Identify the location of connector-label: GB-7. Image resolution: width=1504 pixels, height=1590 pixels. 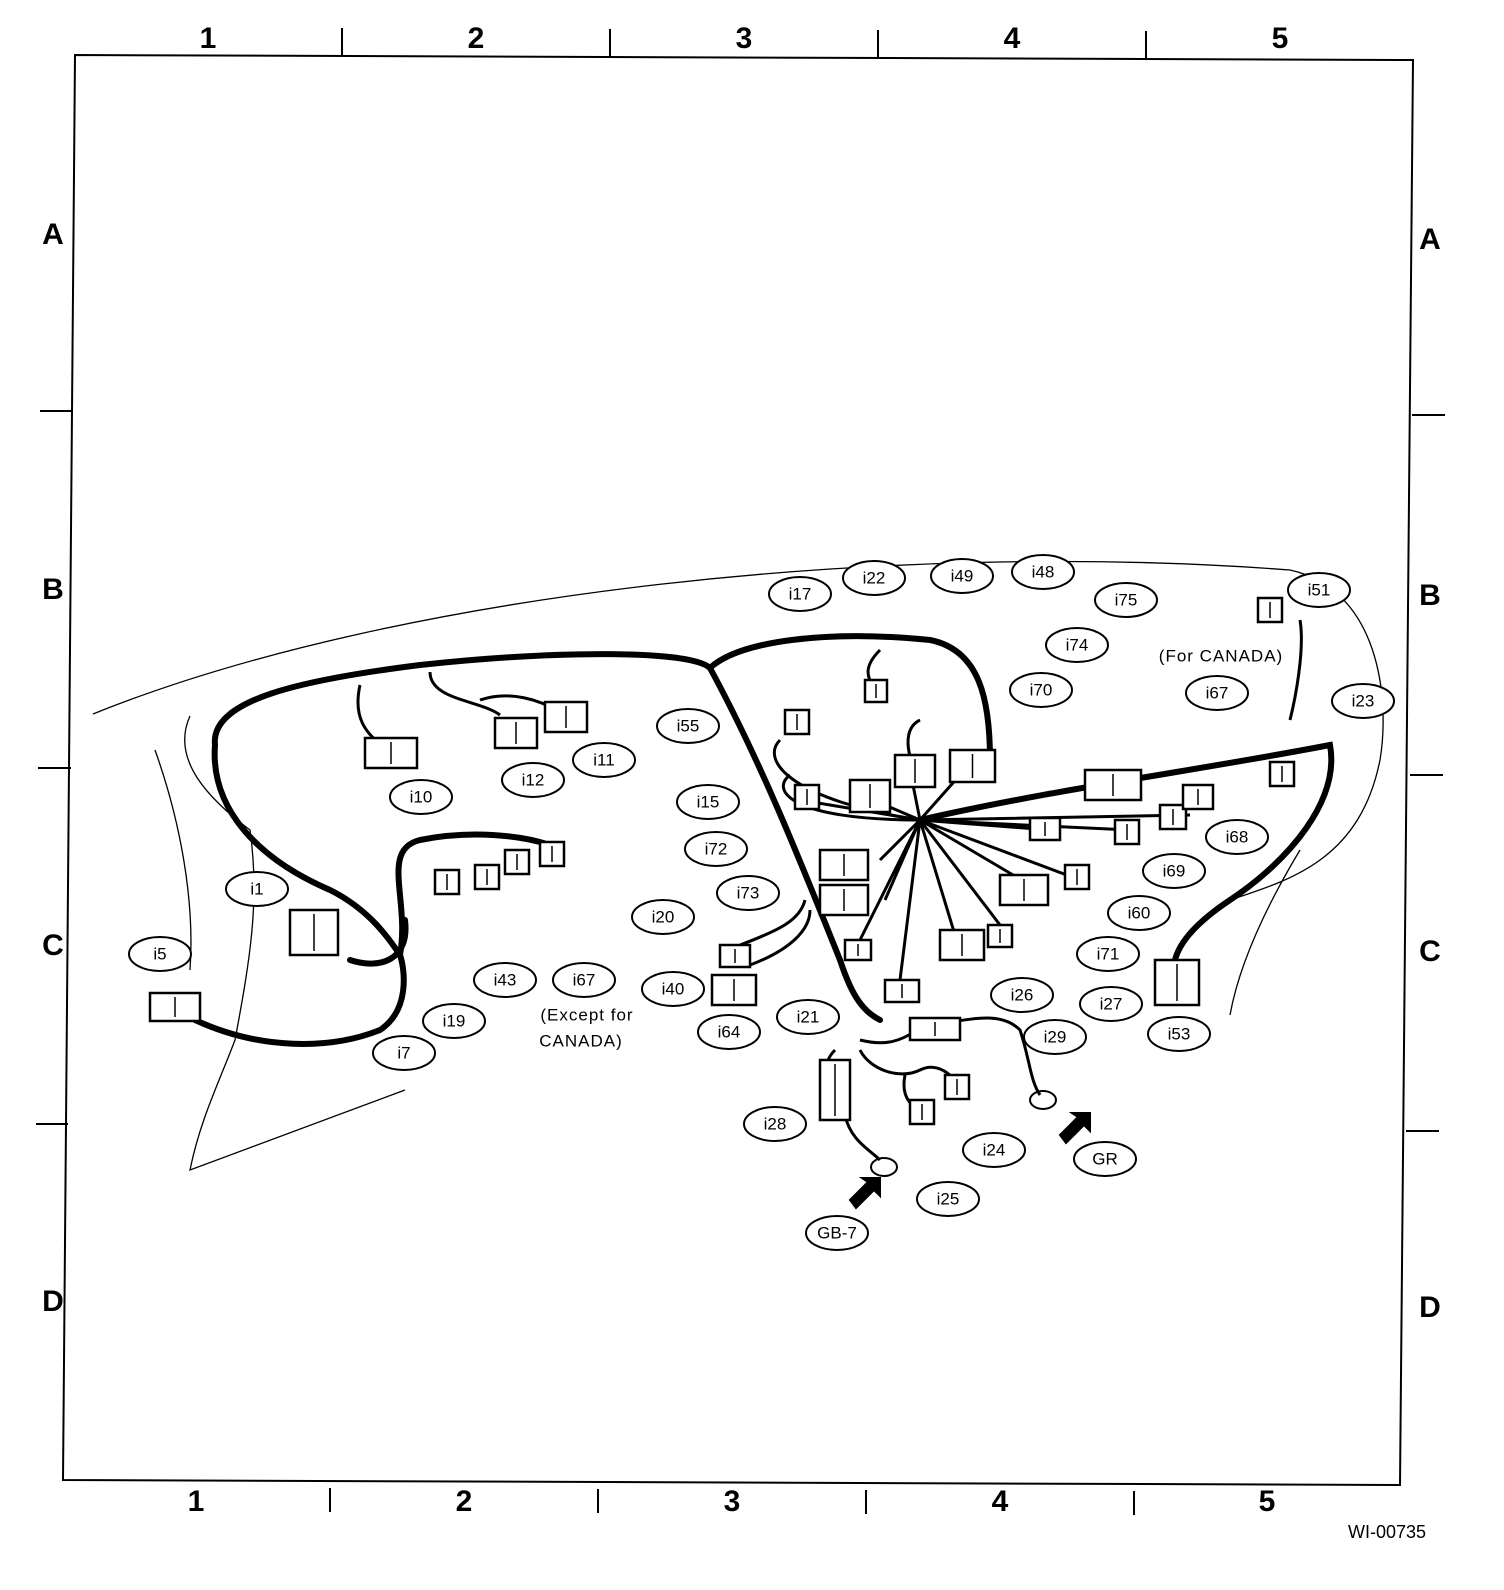
(837, 1232).